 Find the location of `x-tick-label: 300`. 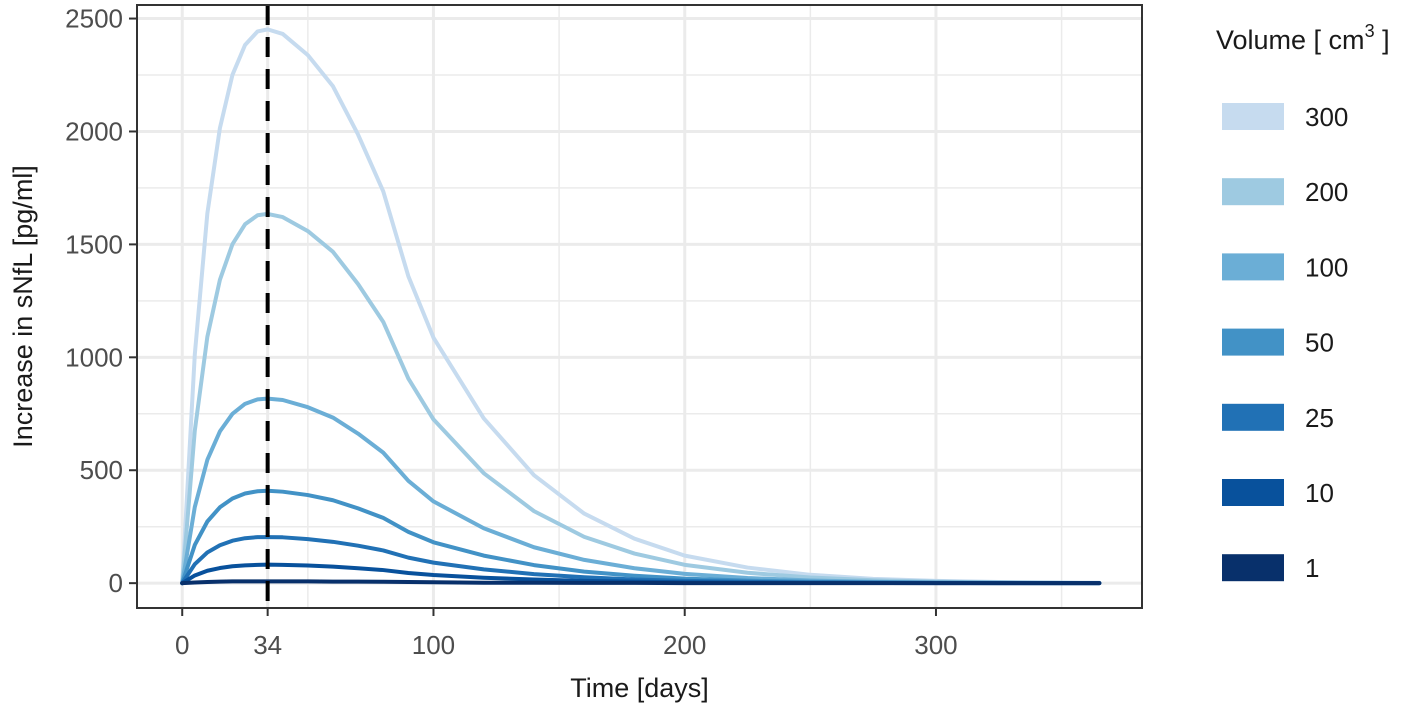

x-tick-label: 300 is located at coordinates (935, 645).